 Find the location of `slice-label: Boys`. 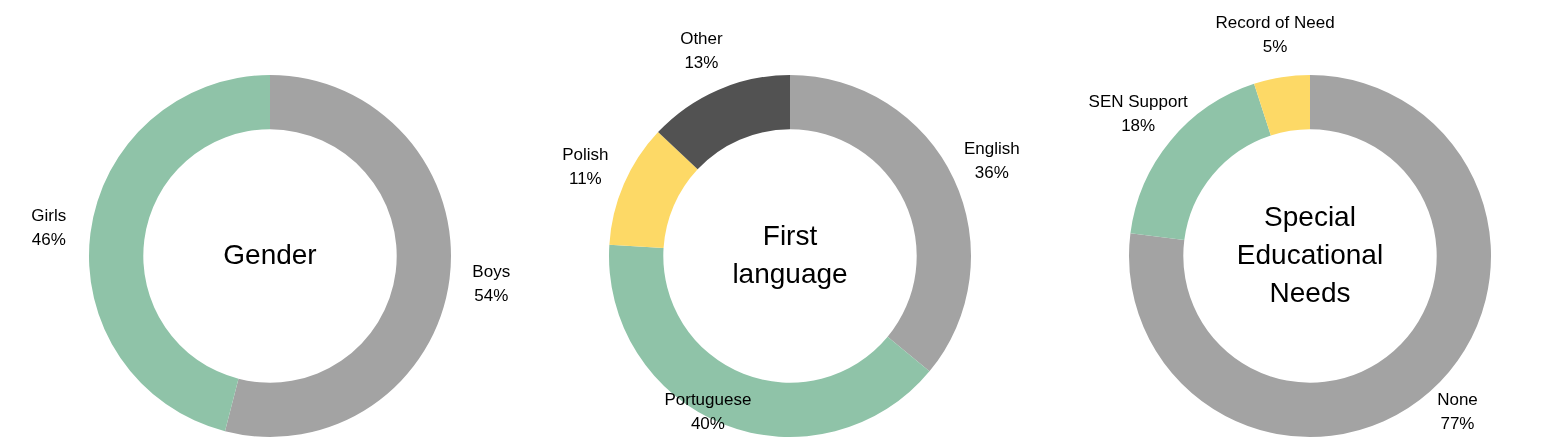

slice-label: Boys is located at coordinates (491, 271).